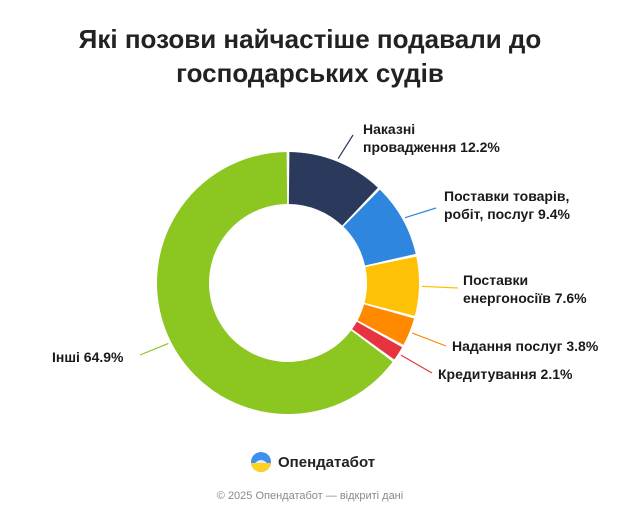 The width and height of the screenshot is (620, 517). What do you see at coordinates (525, 346) in the screenshot?
I see `slice-label-3: Надання послуг 3.8%` at bounding box center [525, 346].